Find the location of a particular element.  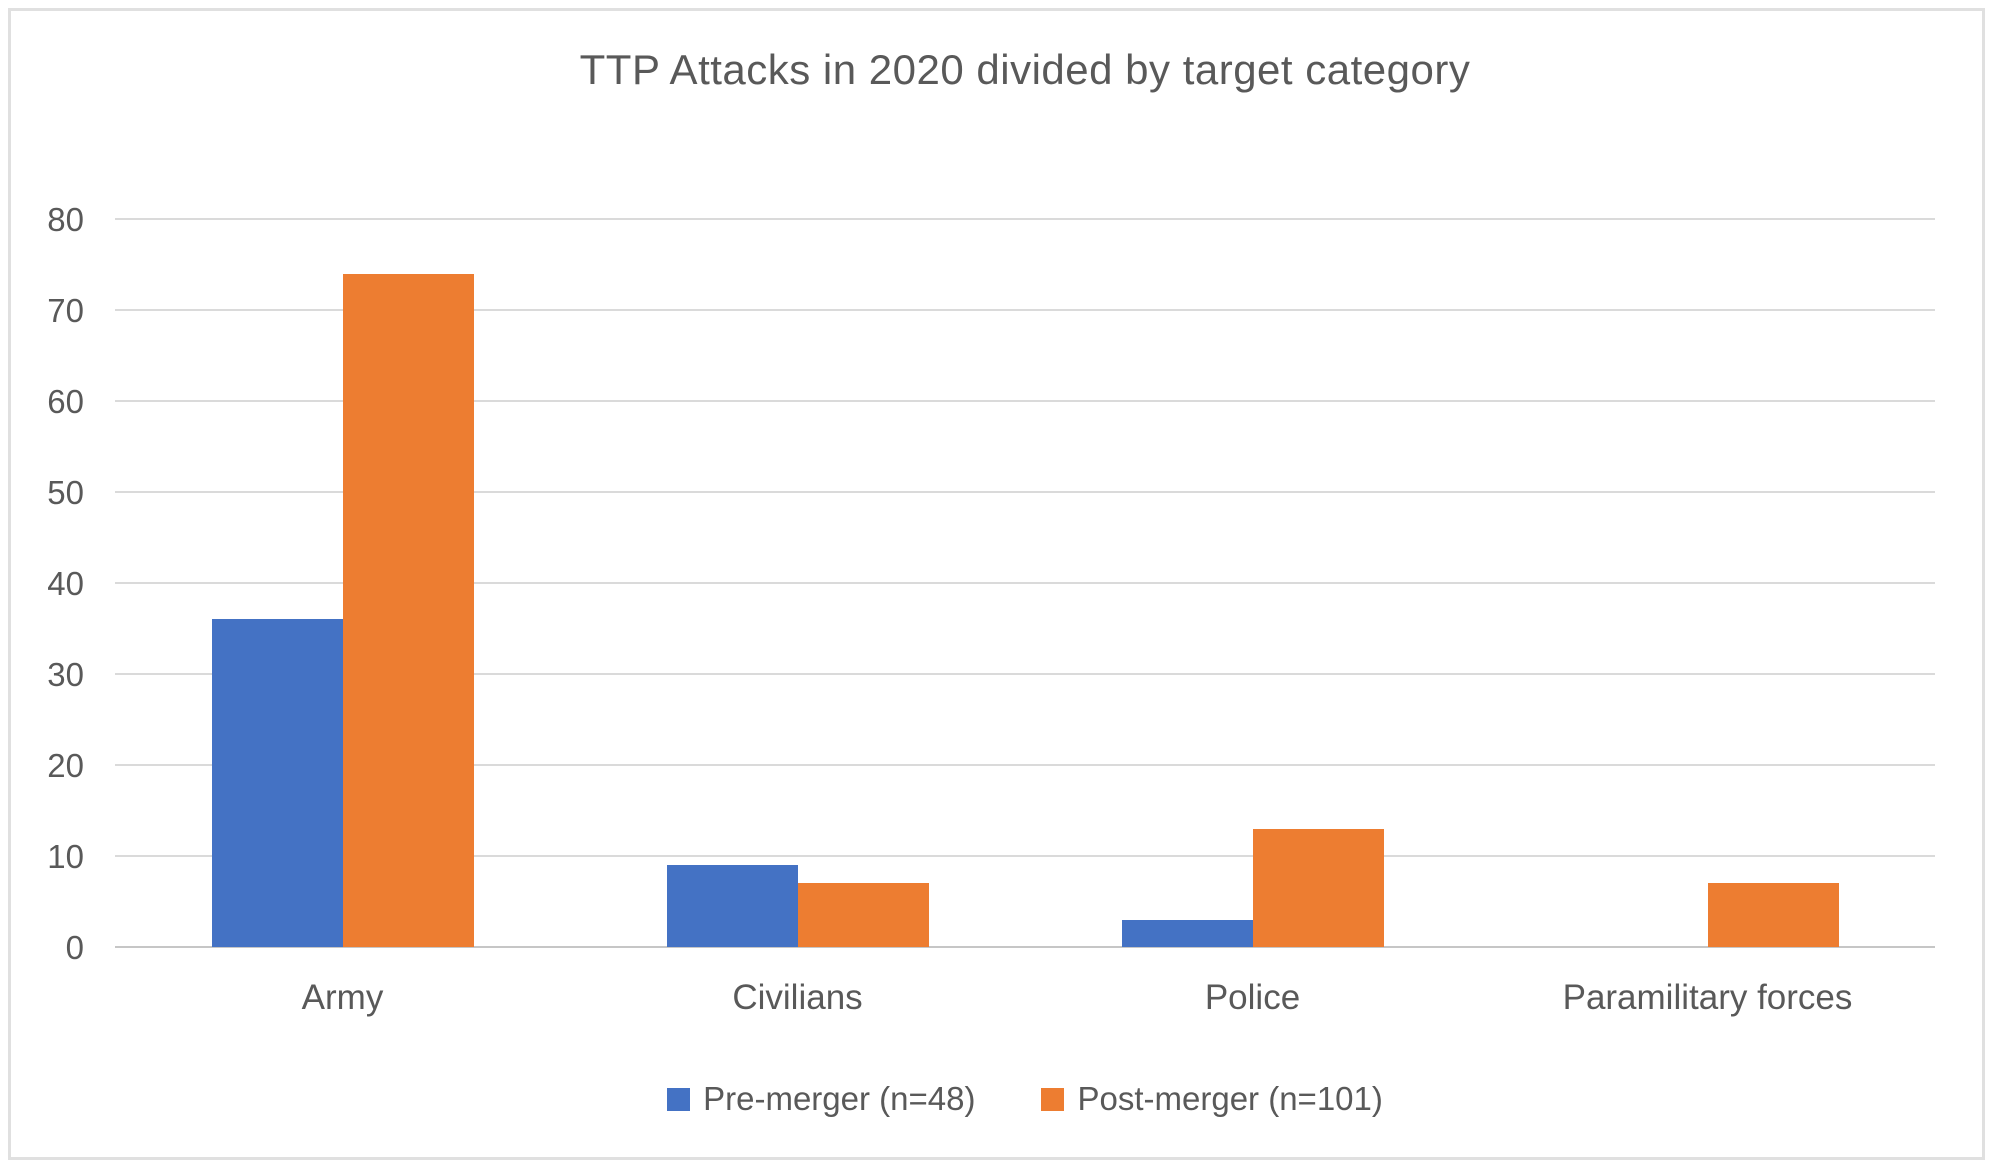

legend-item: Post-merger (n=101) is located at coordinates (1212, 1099).